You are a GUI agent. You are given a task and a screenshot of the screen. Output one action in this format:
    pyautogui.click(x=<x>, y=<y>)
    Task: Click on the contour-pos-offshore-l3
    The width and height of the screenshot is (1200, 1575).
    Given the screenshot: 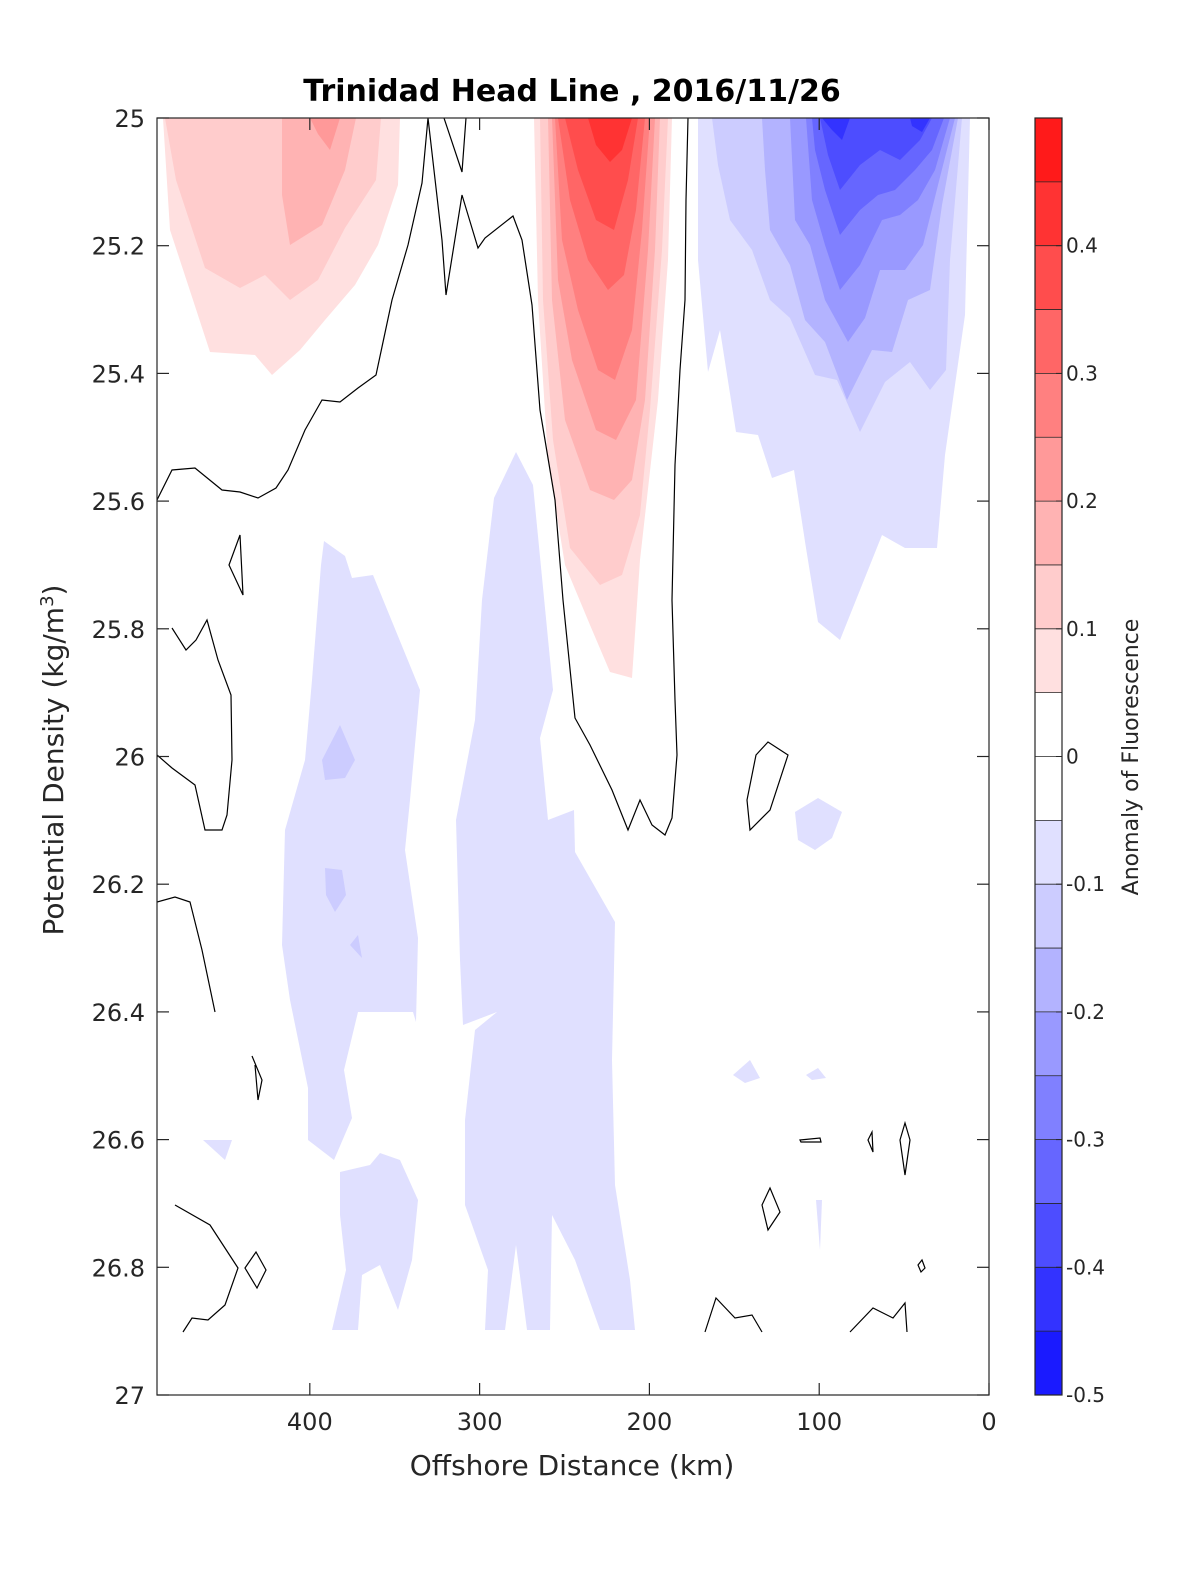 What is the action you would take?
    pyautogui.click(x=319, y=181)
    